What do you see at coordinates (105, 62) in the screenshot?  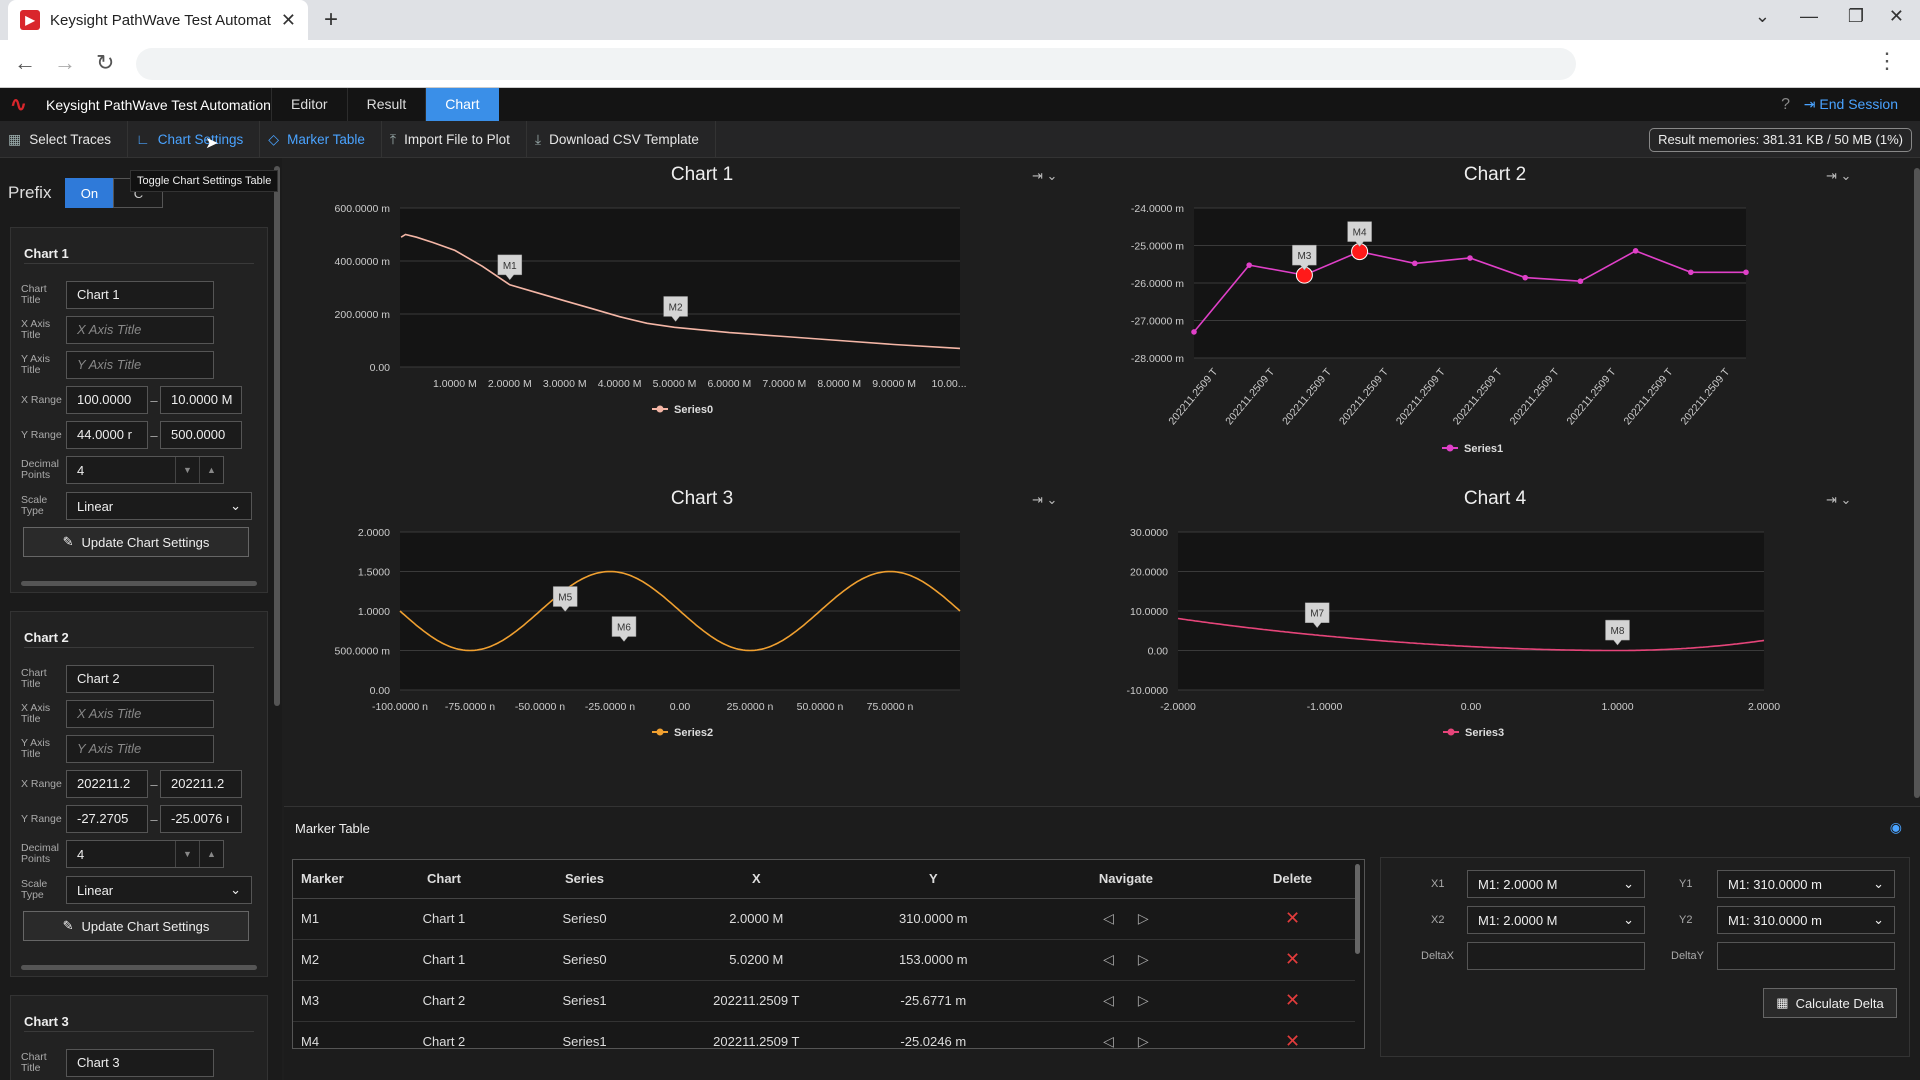 I see `reload-icon: ↻` at bounding box center [105, 62].